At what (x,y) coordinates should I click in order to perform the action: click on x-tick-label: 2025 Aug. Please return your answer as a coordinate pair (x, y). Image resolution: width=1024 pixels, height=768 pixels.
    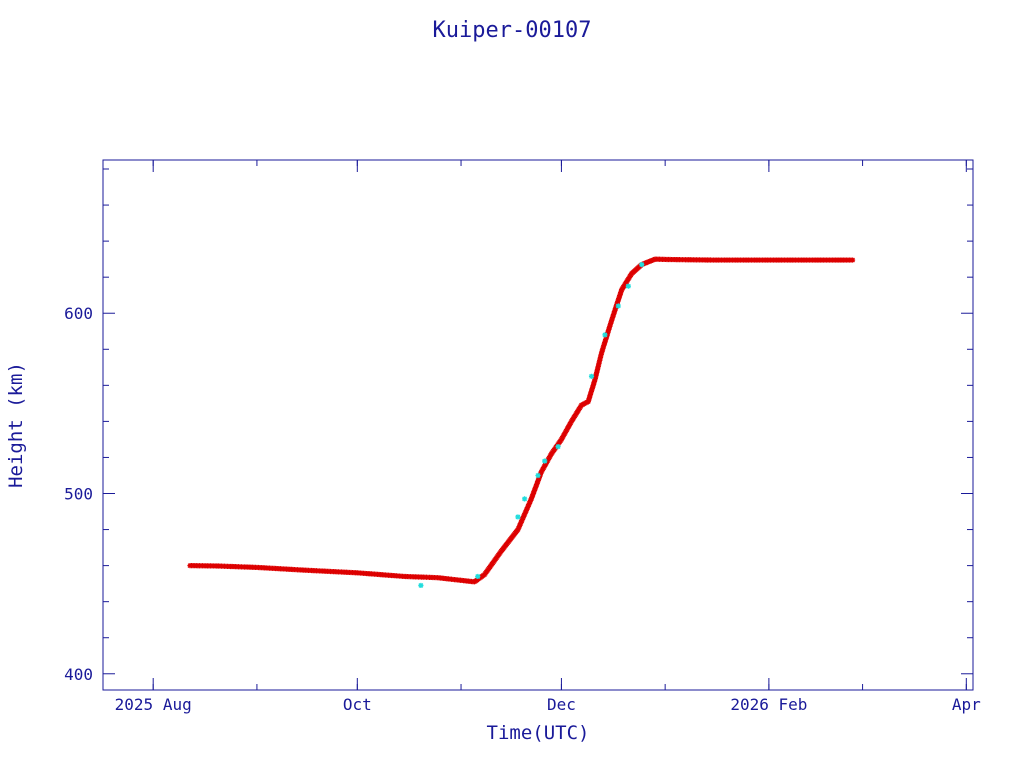
    Looking at the image, I should click on (153, 704).